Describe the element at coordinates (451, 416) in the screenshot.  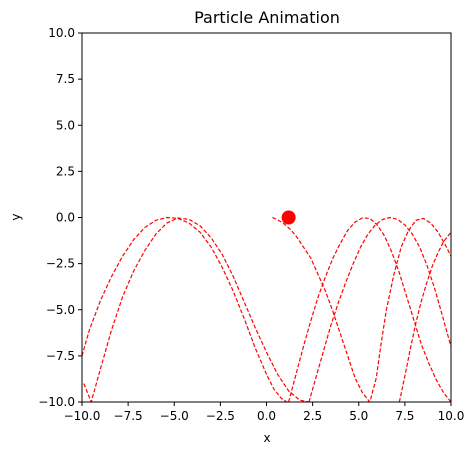
I see `x-tick-label: 10.0` at that location.